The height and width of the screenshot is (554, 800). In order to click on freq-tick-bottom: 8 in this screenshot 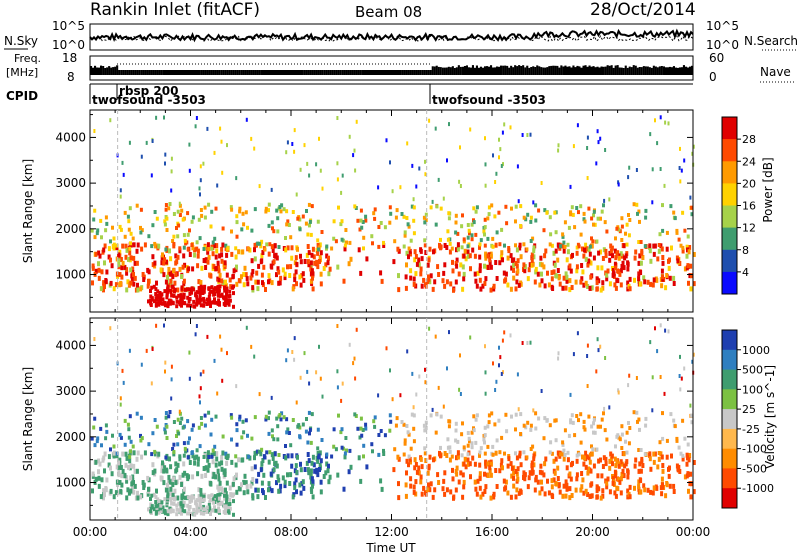, I will do `click(71, 77)`.